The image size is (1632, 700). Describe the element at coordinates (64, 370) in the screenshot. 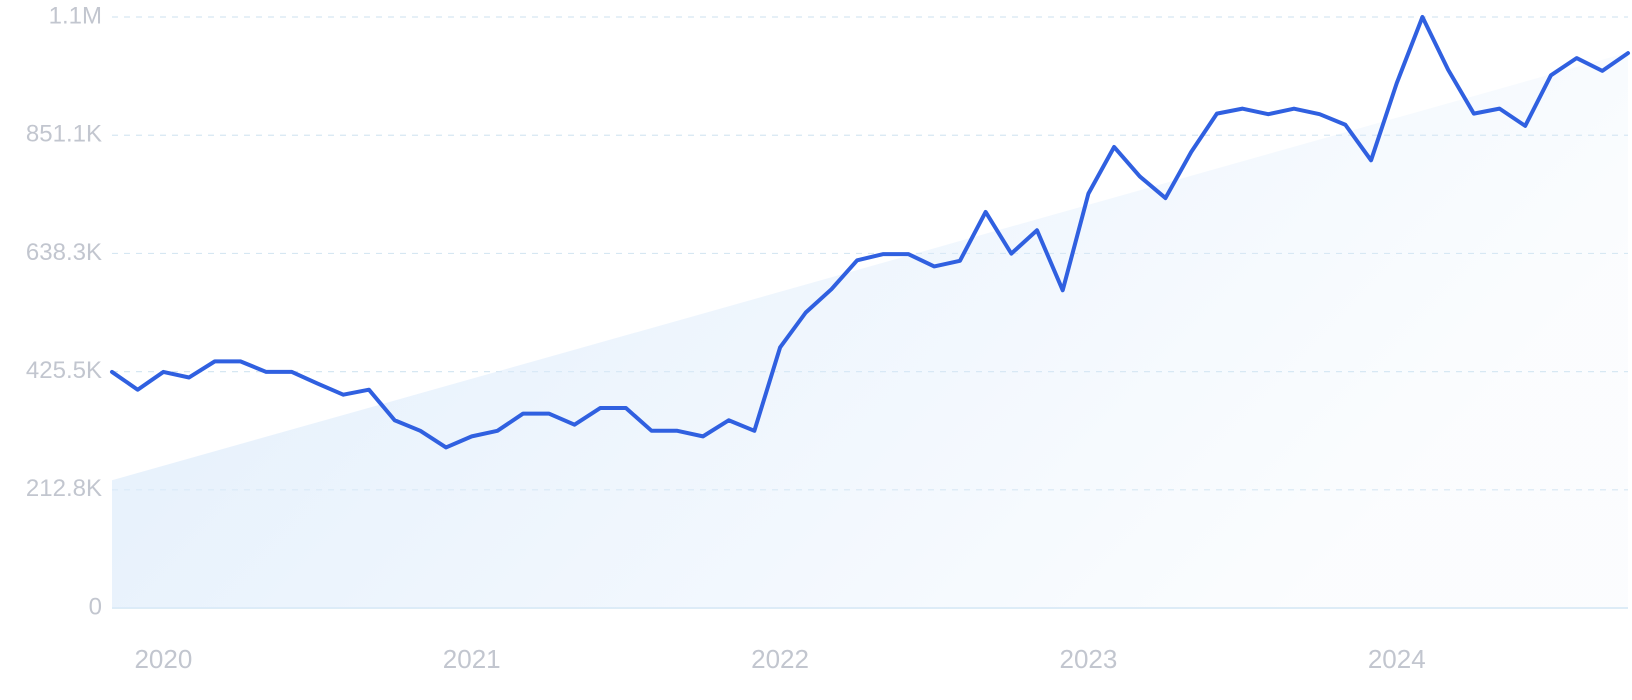

I see `y-tick-label: 425.5K` at that location.